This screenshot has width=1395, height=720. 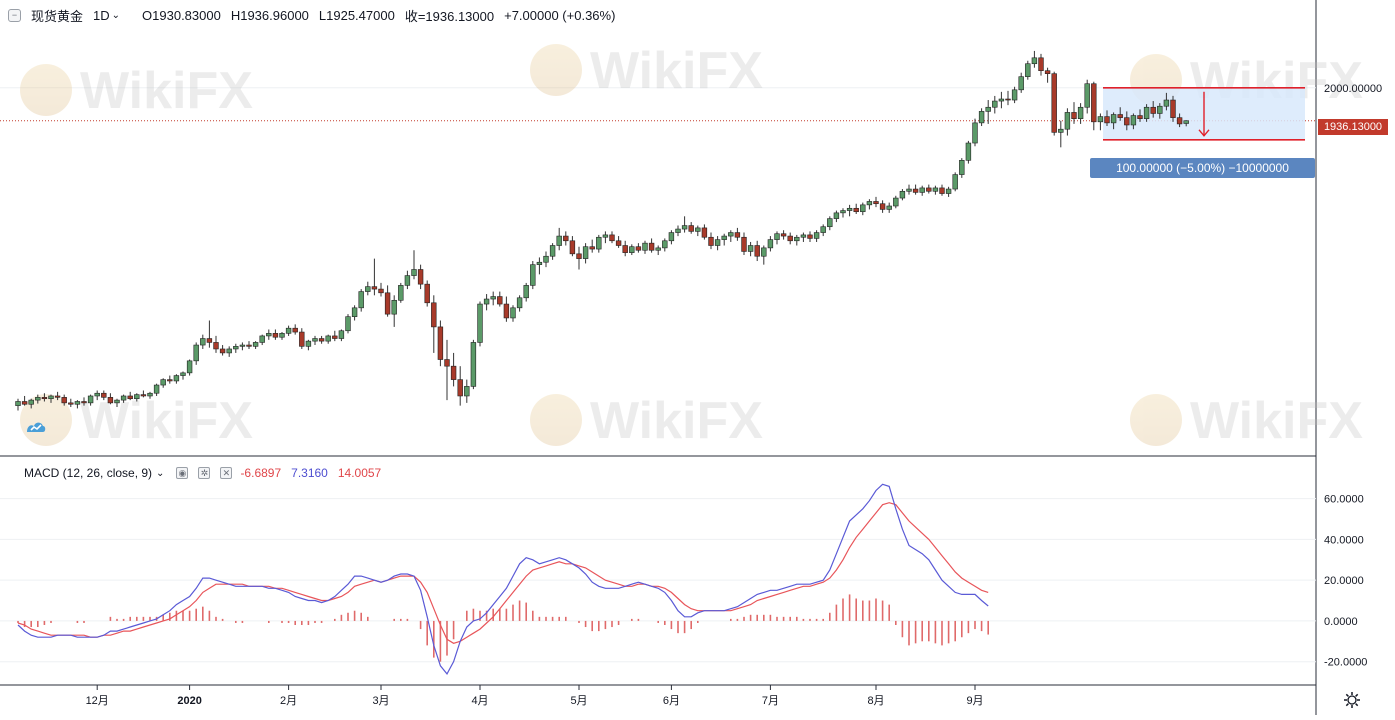 I want to click on macd-title: MACD (12, 26, close, 9), so click(x=88, y=473).